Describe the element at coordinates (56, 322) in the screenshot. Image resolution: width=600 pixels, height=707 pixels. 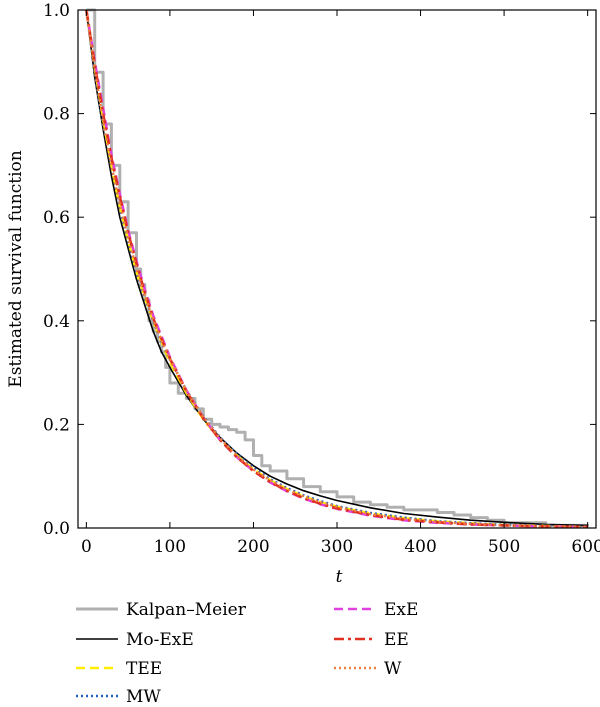
I see `y-tick-label: 0.4` at that location.